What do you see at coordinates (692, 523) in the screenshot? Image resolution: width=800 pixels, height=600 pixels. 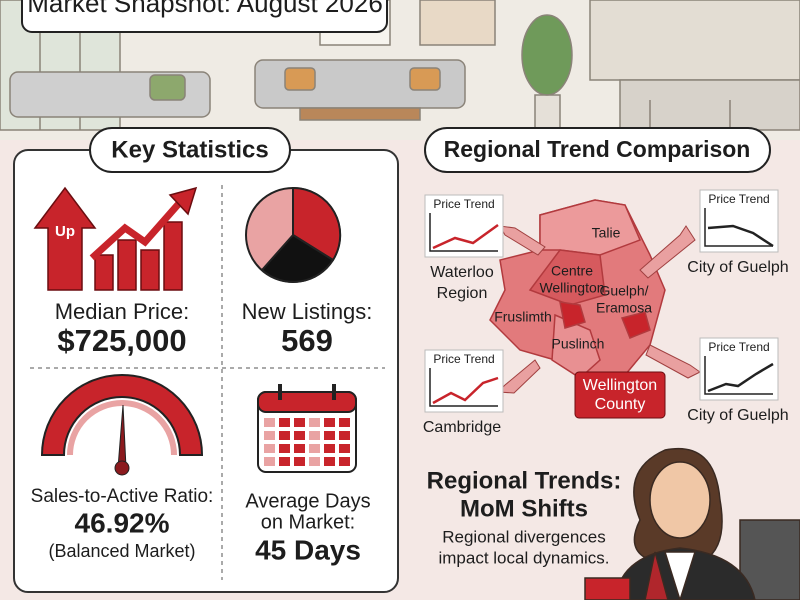 I see `presenter-illustration` at bounding box center [692, 523].